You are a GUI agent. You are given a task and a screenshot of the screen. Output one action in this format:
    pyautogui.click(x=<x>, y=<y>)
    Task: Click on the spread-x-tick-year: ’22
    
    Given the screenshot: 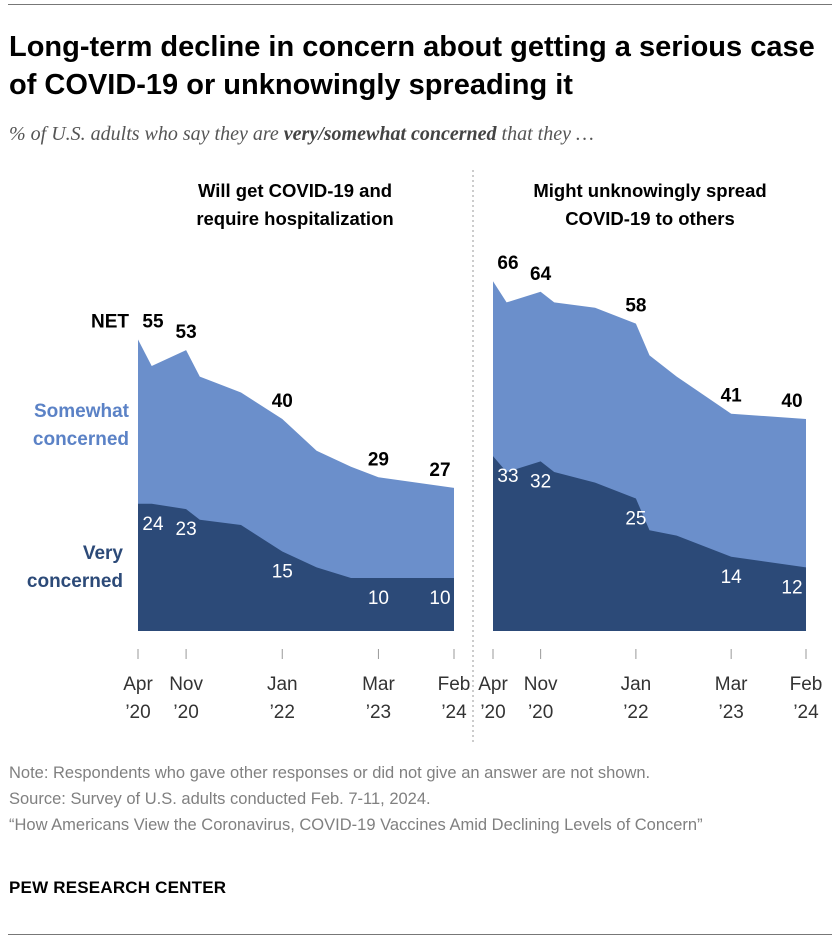 What is the action you would take?
    pyautogui.click(x=635, y=712)
    